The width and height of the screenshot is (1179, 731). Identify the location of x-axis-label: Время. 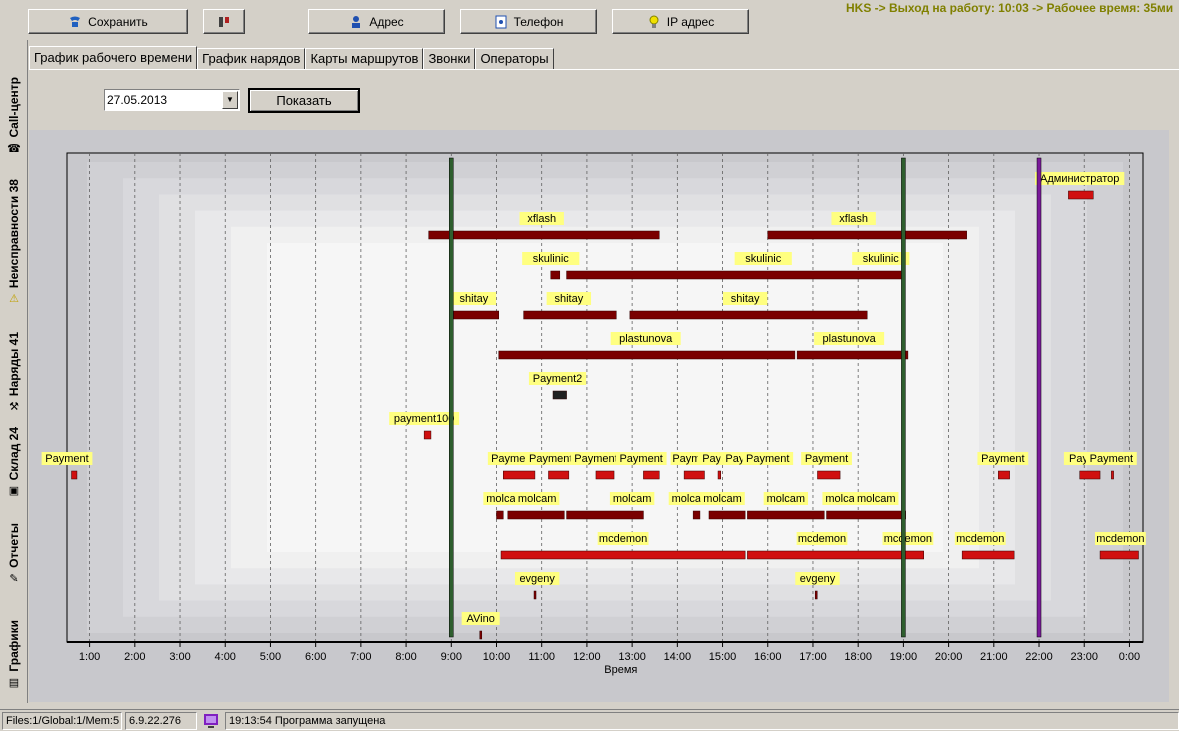
(620, 670).